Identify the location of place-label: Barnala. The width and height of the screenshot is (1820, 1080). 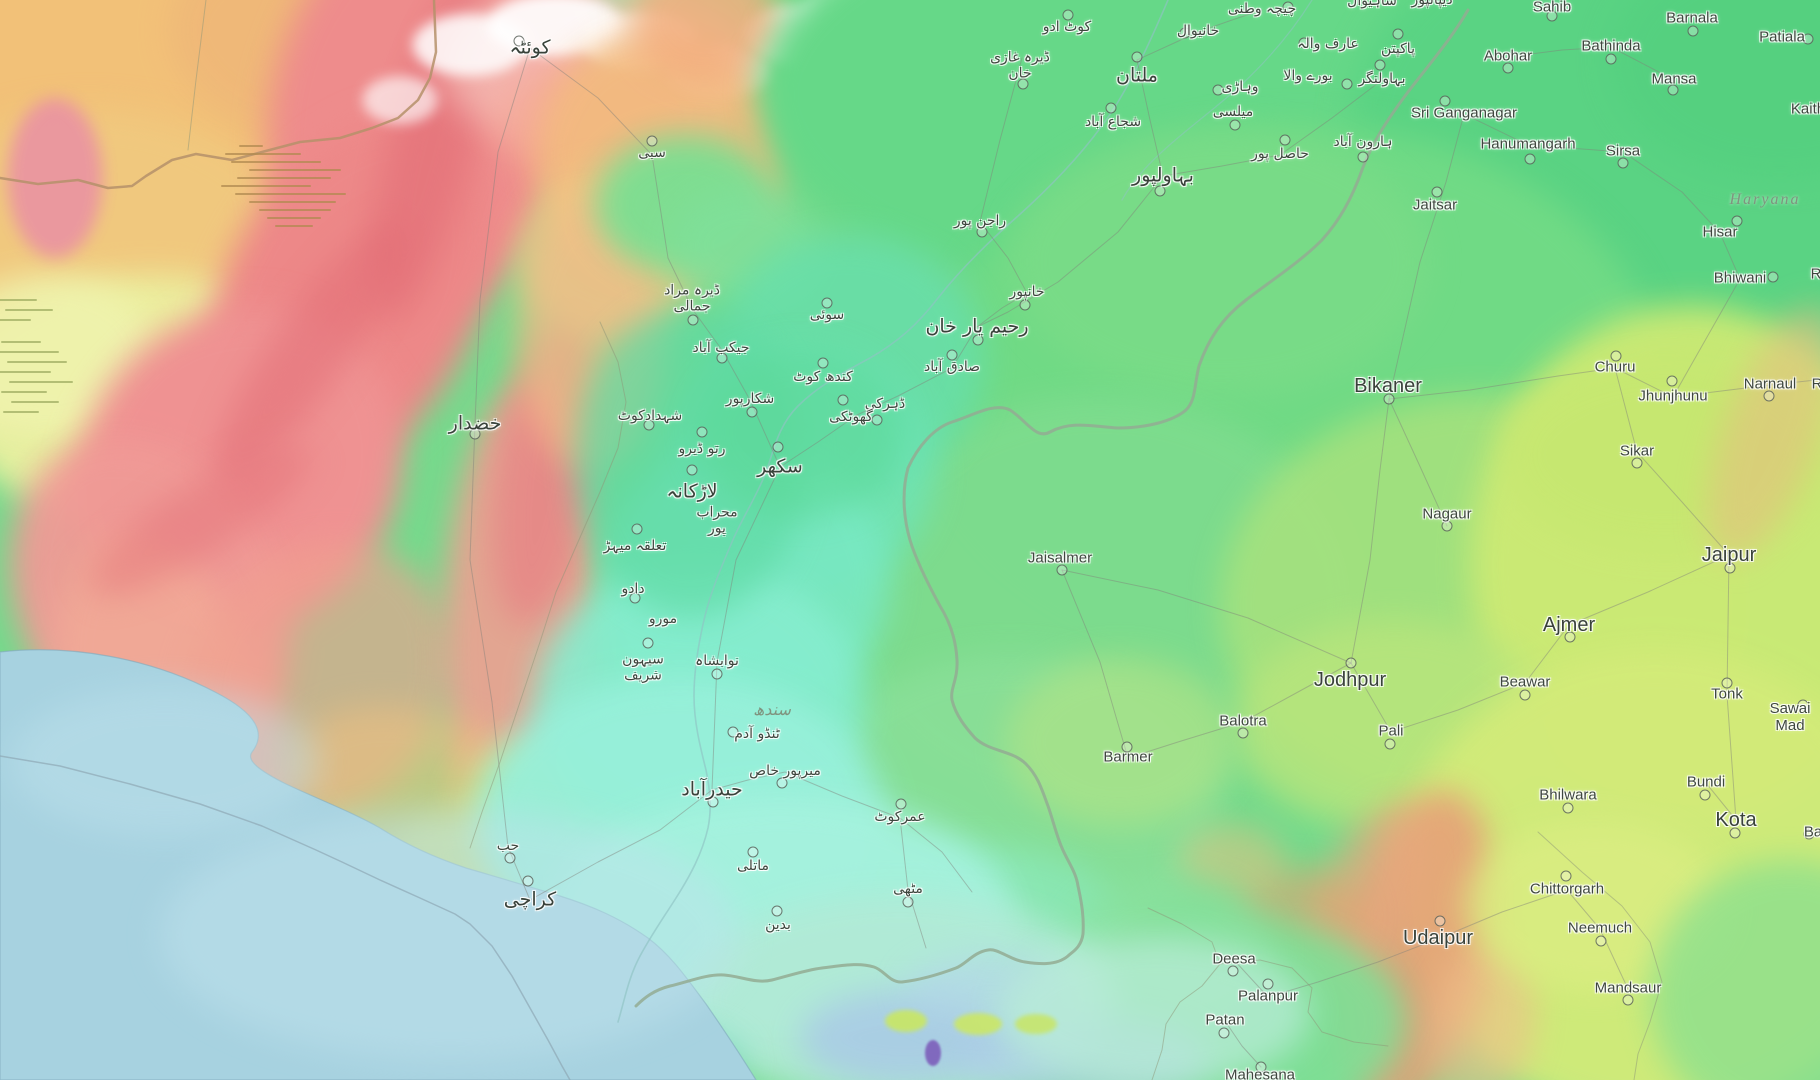
(1692, 18).